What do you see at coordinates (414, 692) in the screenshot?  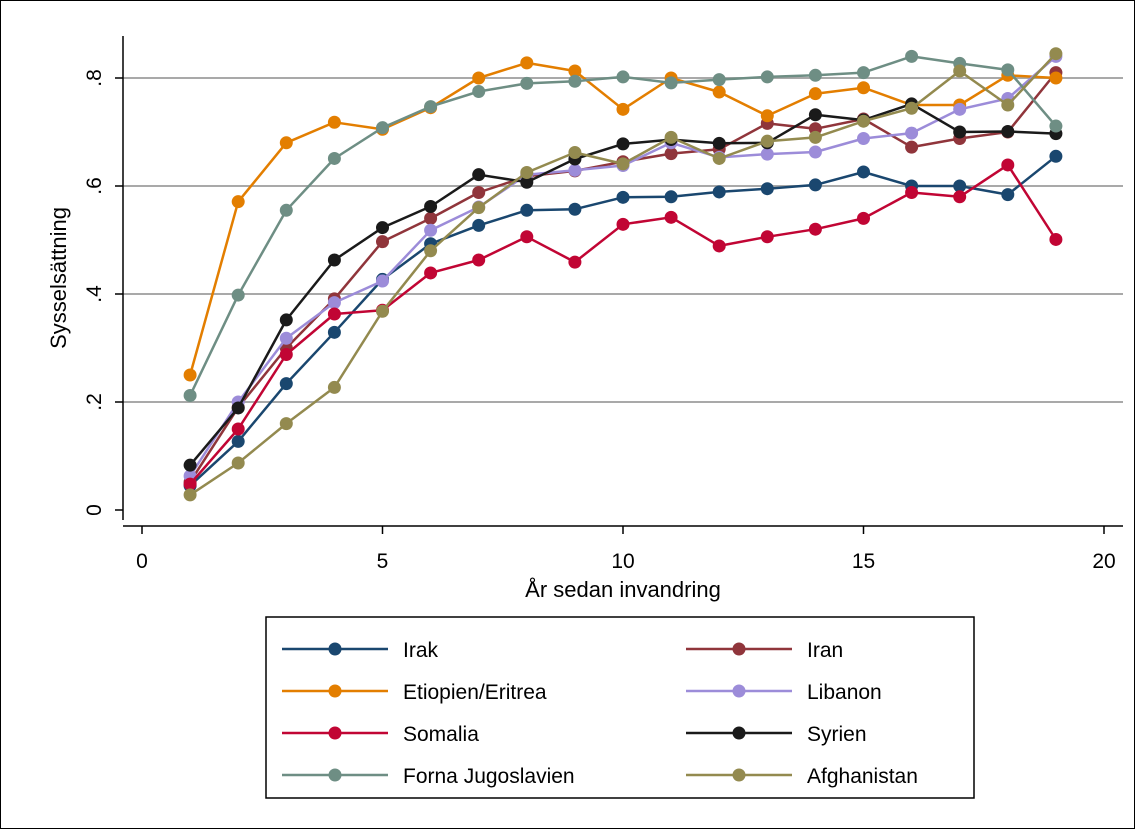 I see `legend-item: Etiopien/Eritrea` at bounding box center [414, 692].